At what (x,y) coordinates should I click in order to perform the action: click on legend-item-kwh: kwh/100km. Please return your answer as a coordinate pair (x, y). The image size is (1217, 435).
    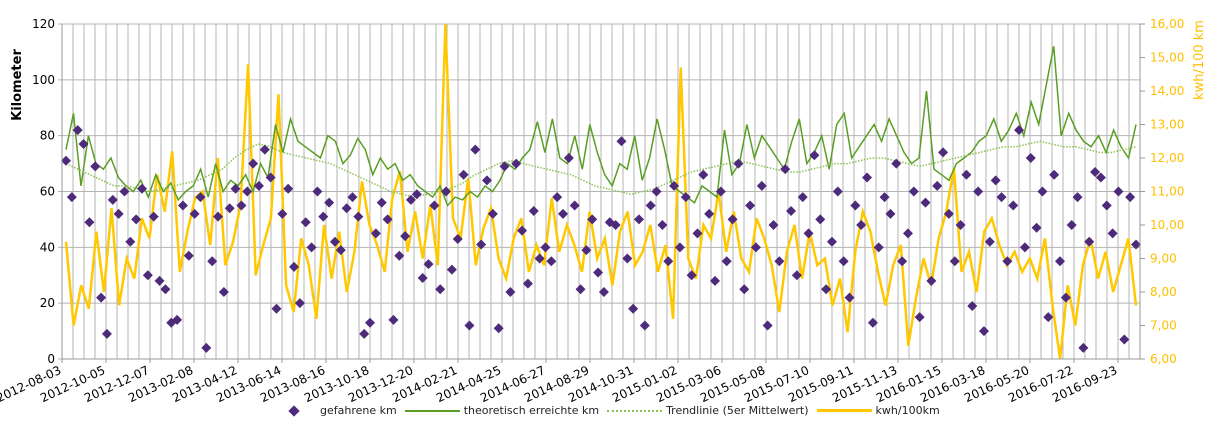
    Looking at the image, I should click on (878, 410).